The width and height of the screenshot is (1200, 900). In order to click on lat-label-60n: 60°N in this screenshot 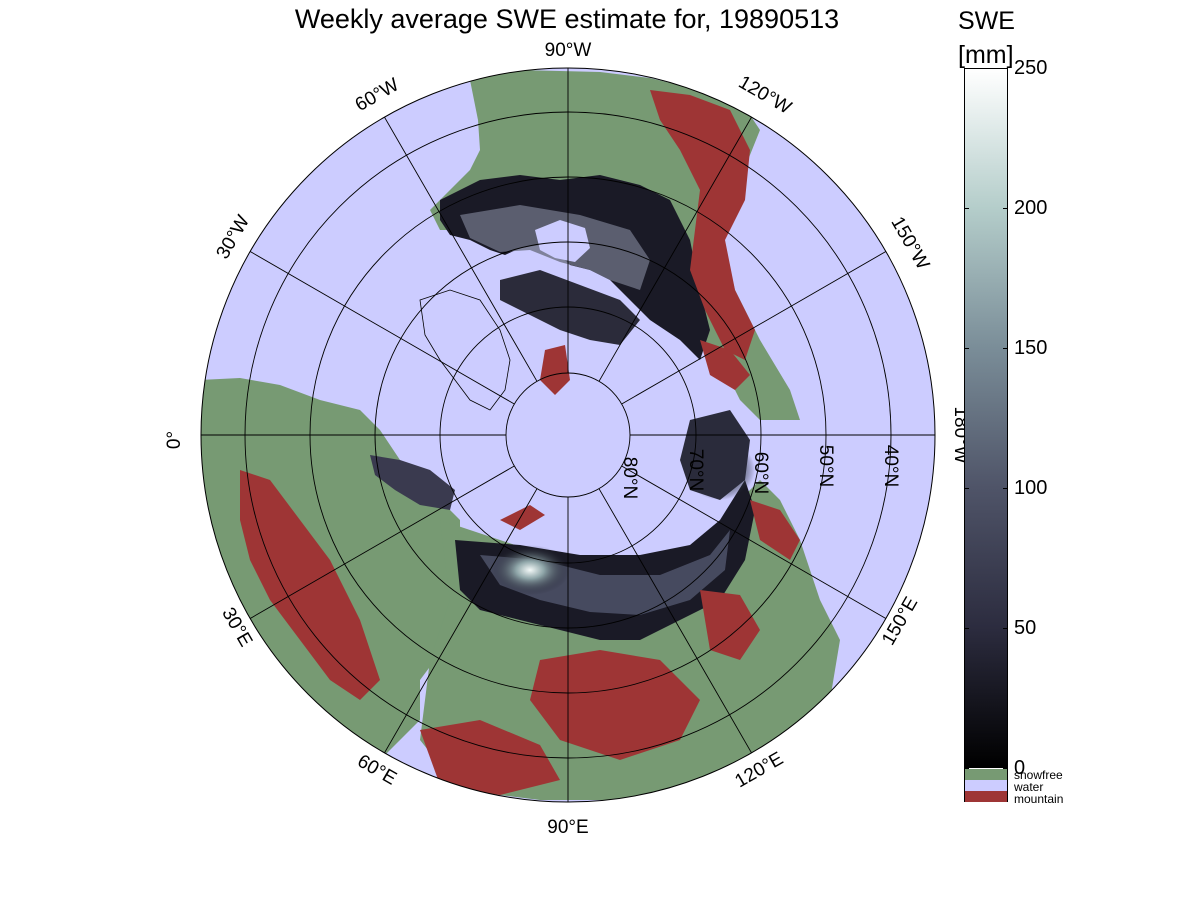, I will do `click(760, 473)`.